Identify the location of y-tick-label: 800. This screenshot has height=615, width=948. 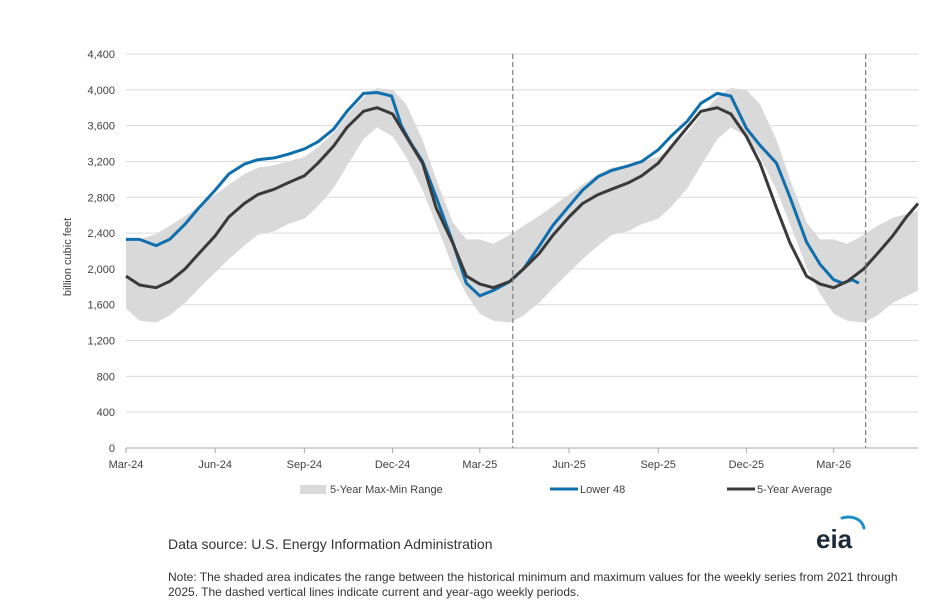
(106, 377).